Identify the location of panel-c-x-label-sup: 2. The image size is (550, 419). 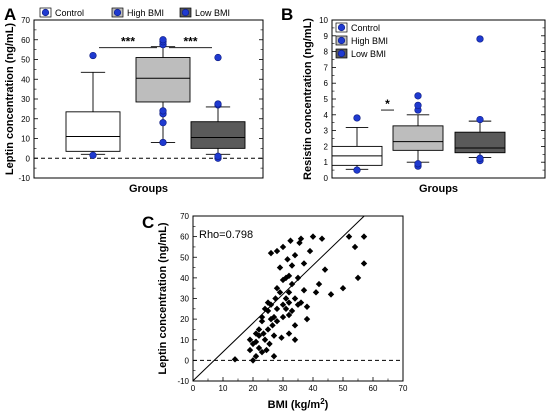
(322, 401).